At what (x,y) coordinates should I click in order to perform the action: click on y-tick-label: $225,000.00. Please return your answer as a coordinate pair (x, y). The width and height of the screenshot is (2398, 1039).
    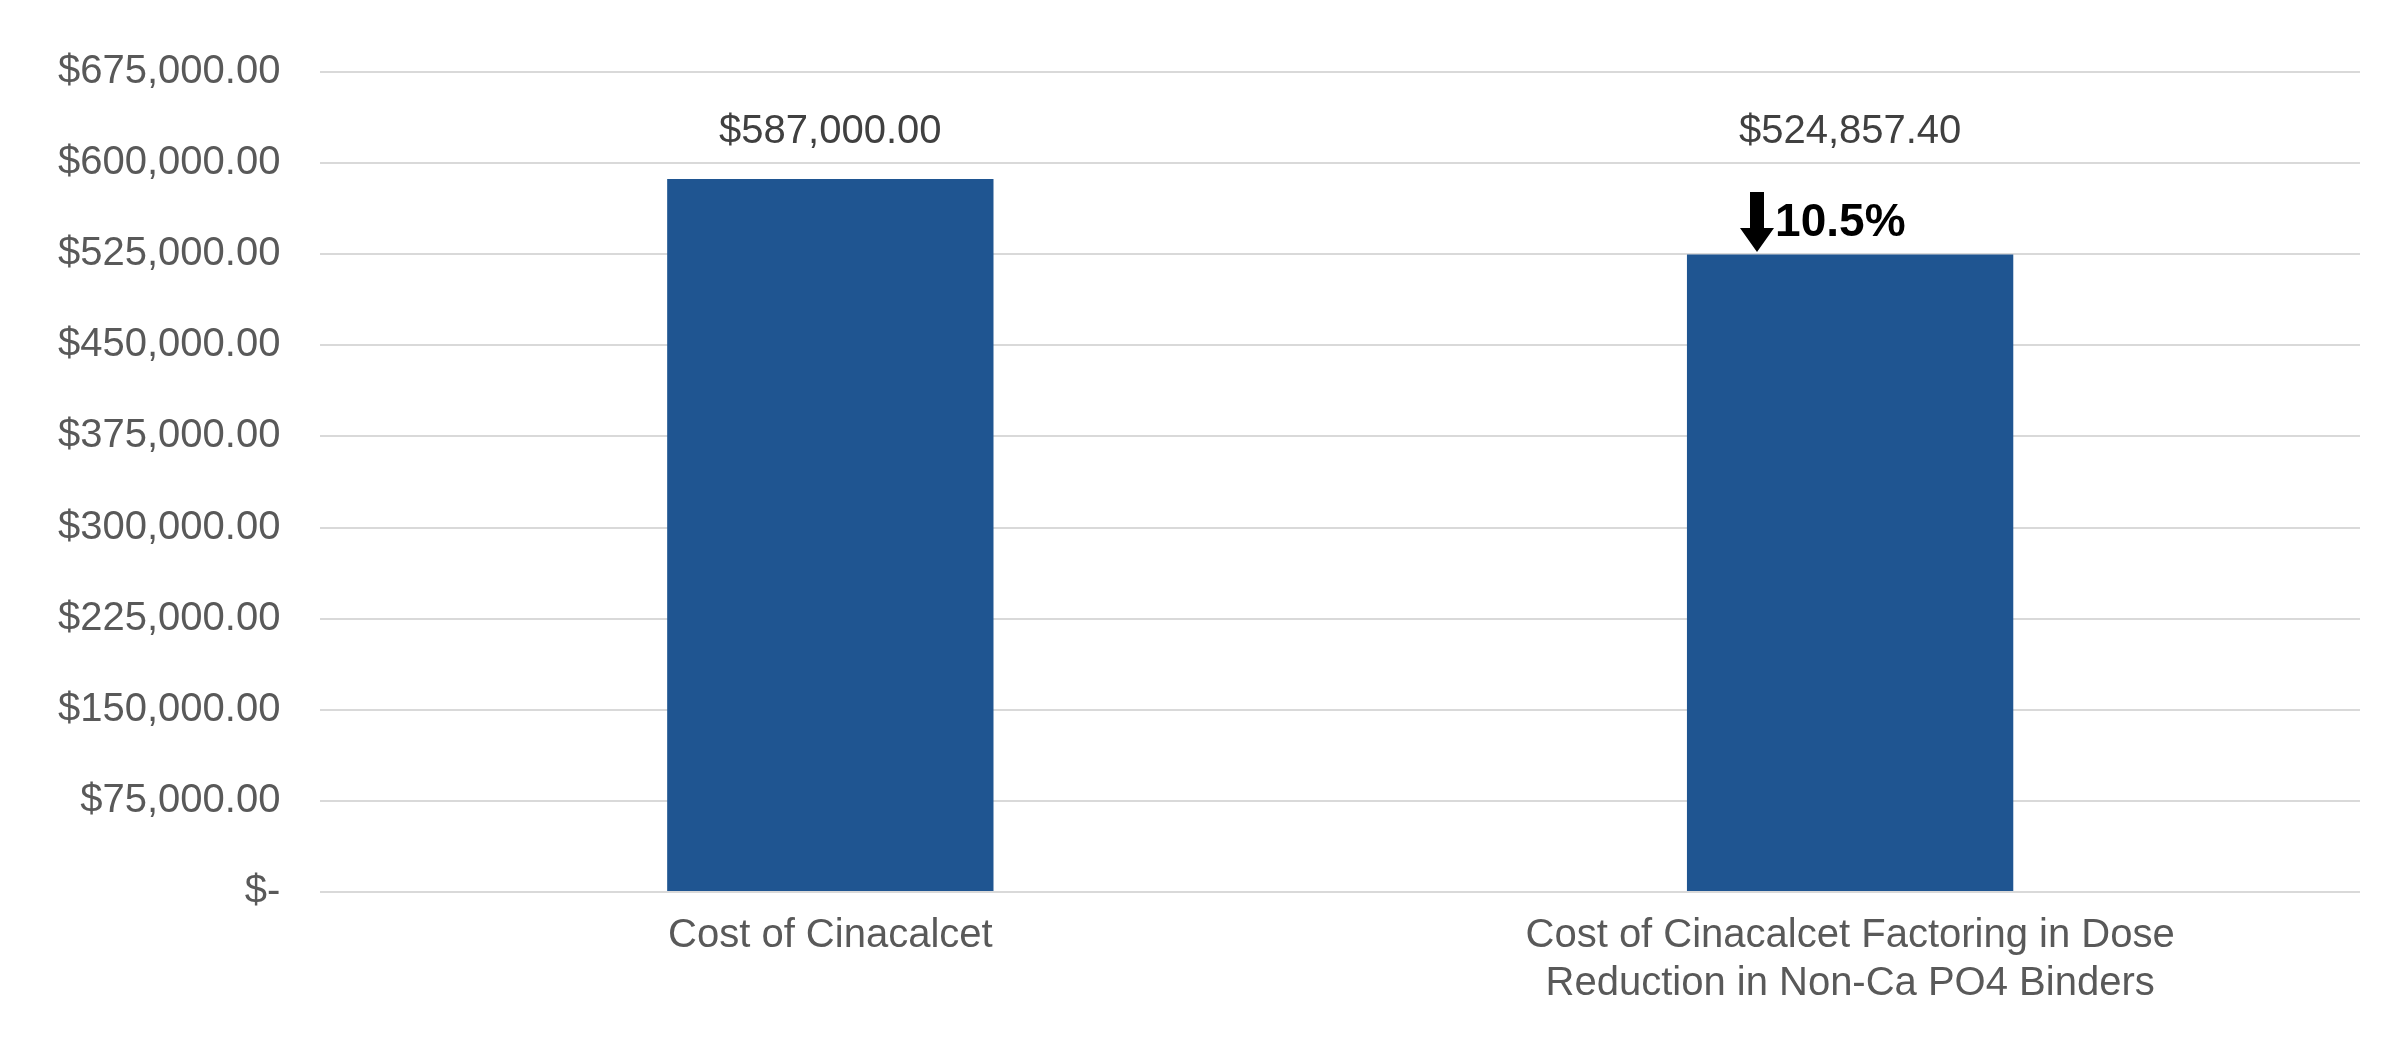
    Looking at the image, I should click on (169, 615).